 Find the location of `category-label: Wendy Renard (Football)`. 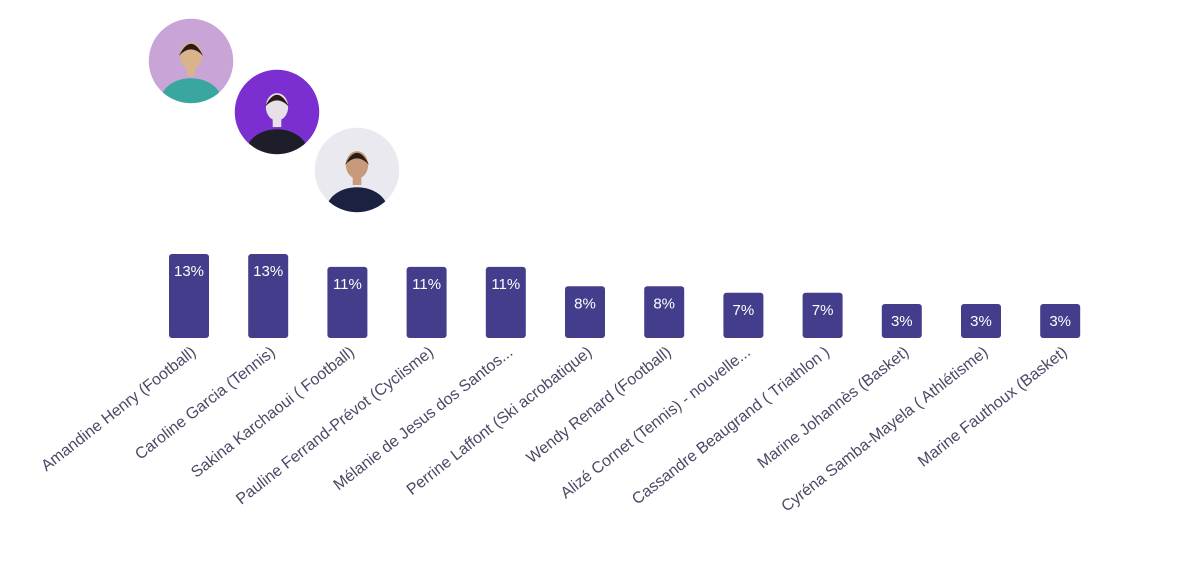

category-label: Wendy Renard (Football) is located at coordinates (599, 405).